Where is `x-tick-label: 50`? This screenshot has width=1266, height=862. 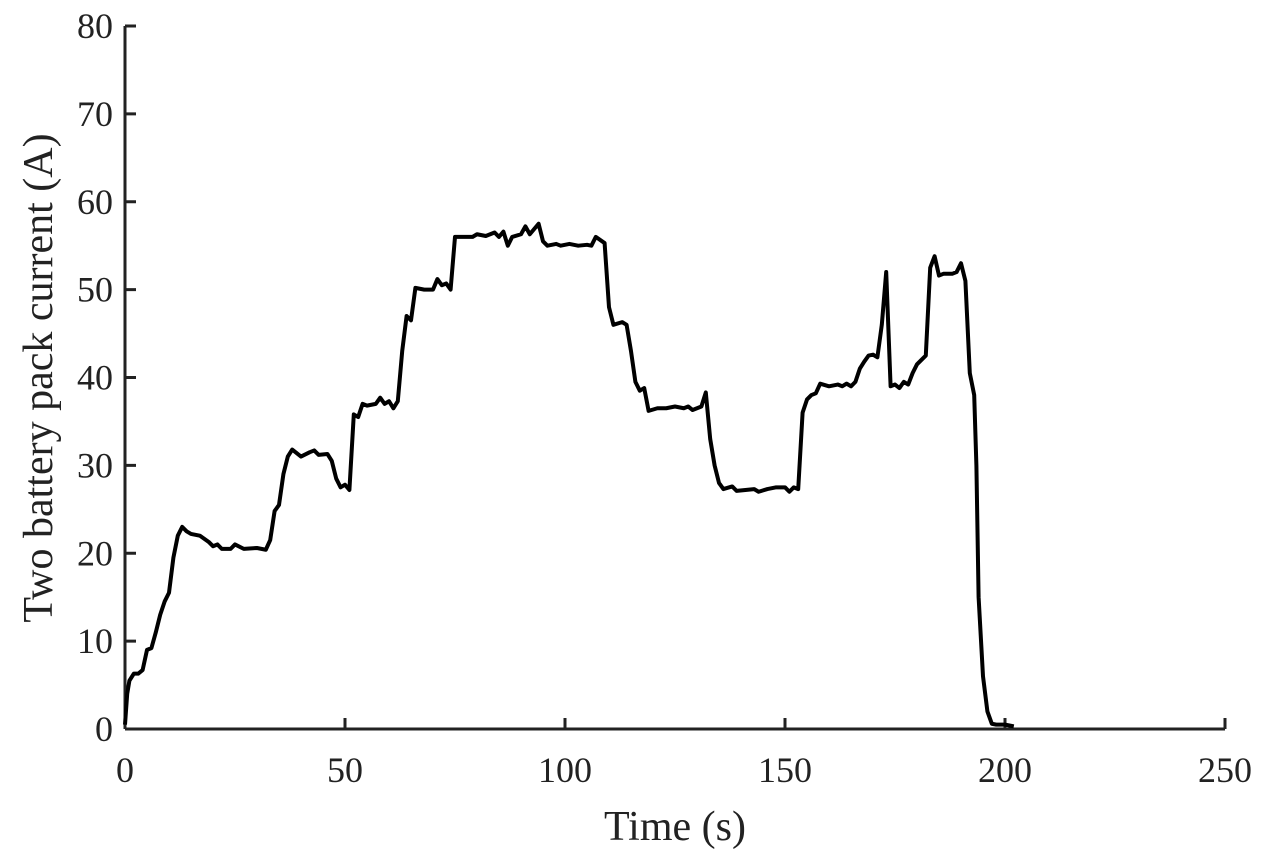
x-tick-label: 50 is located at coordinates (345, 770).